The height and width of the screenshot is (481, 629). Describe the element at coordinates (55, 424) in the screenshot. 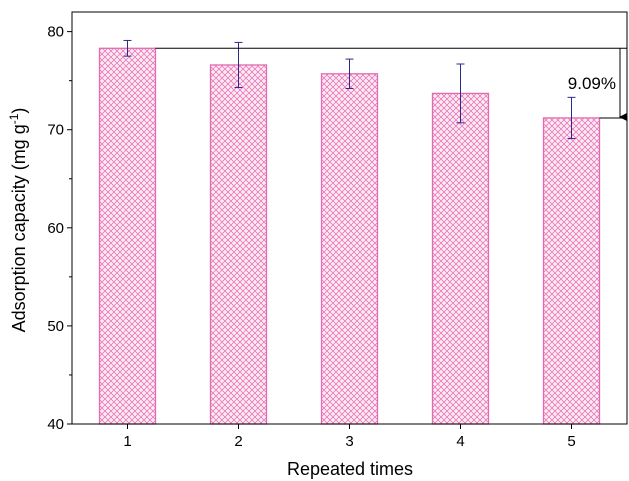

I see `y-tick-label-40: 40` at that location.